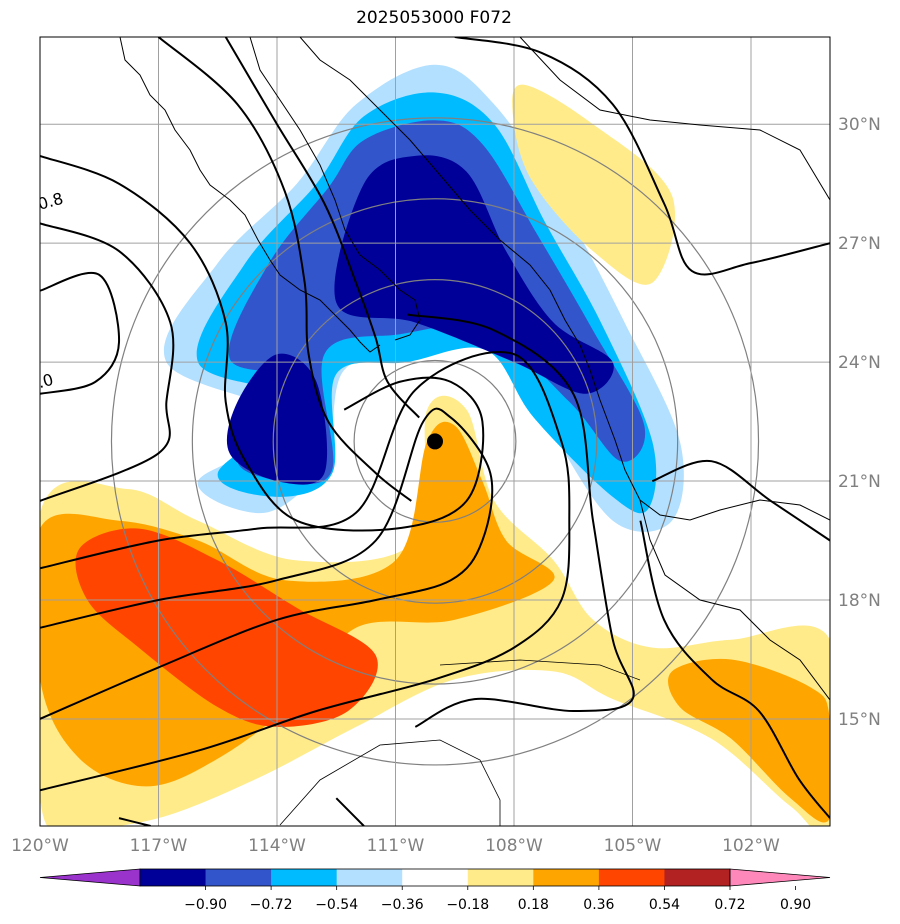 This screenshot has width=900, height=924. I want to click on colorbar-tick-label-7: 0.54, so click(664, 905).